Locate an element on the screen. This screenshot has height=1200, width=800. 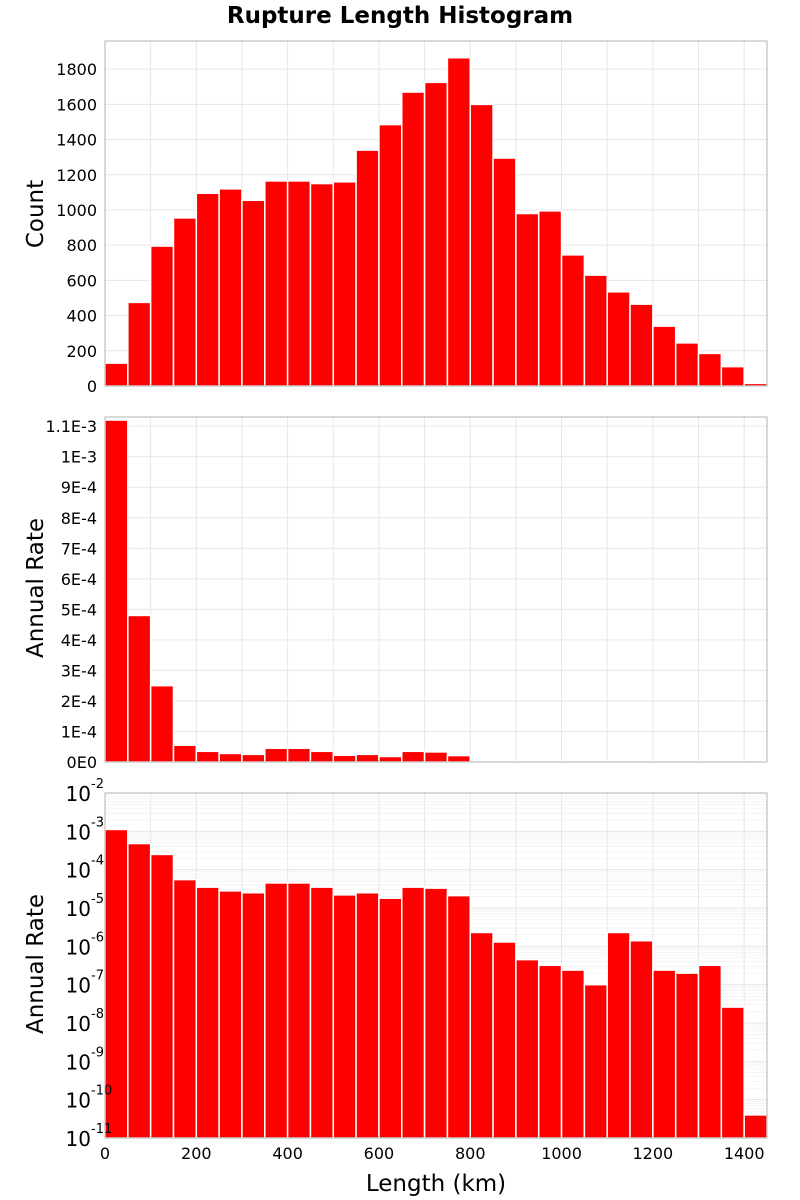
y-tick-label: 4E-4 is located at coordinates (79, 640).